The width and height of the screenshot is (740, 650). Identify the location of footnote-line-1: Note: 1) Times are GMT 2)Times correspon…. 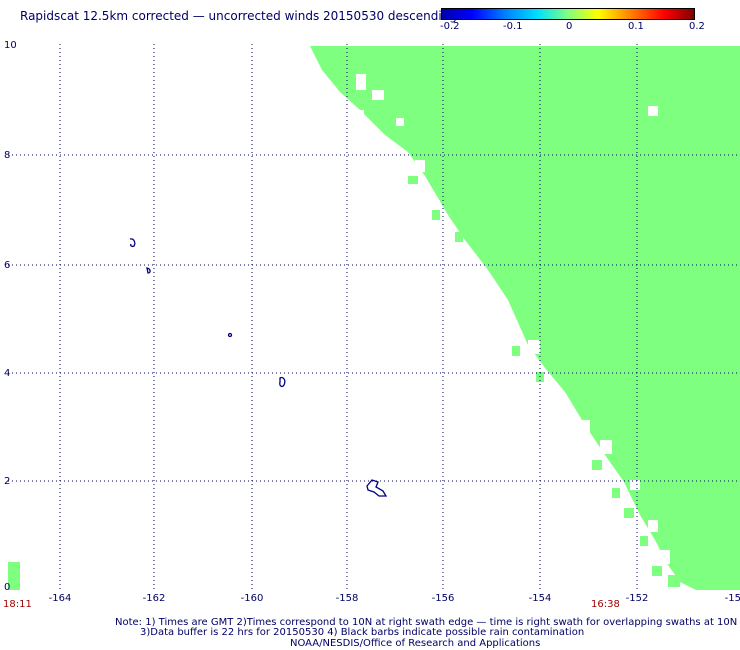
(426, 622).